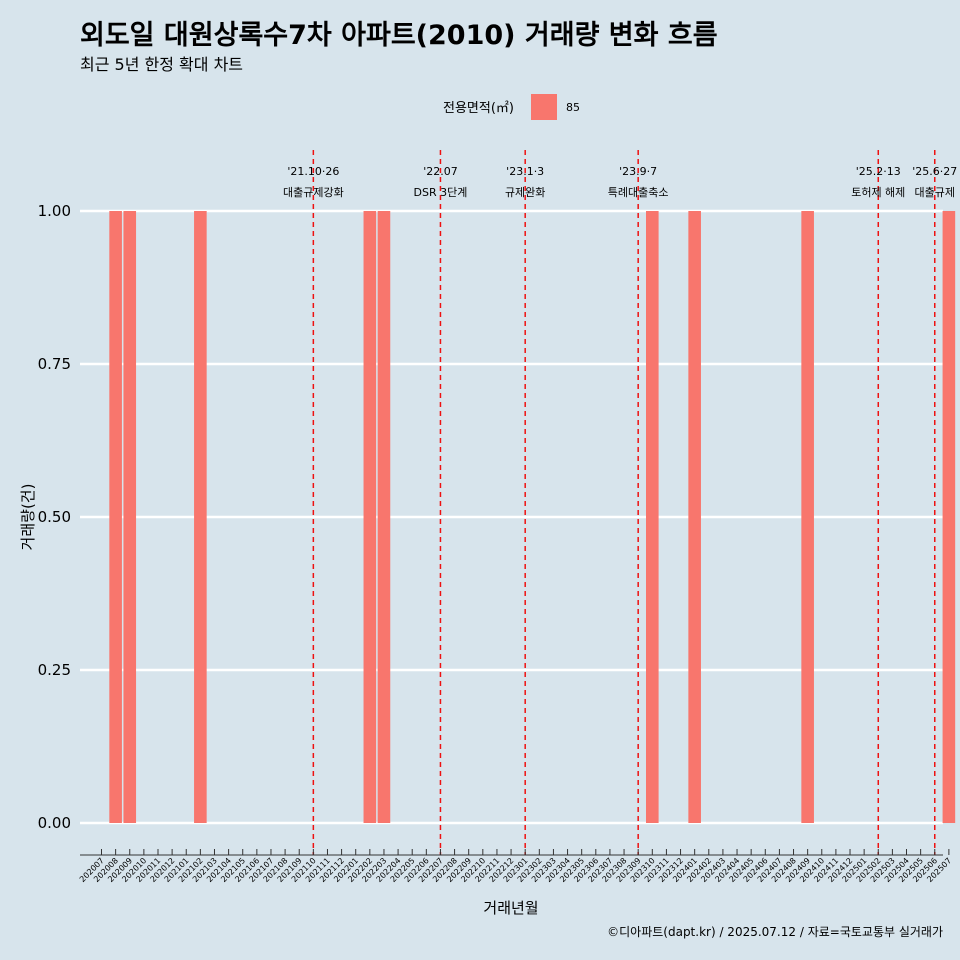  What do you see at coordinates (878, 171) in the screenshot?
I see `annotation-date: '25.2·13` at bounding box center [878, 171].